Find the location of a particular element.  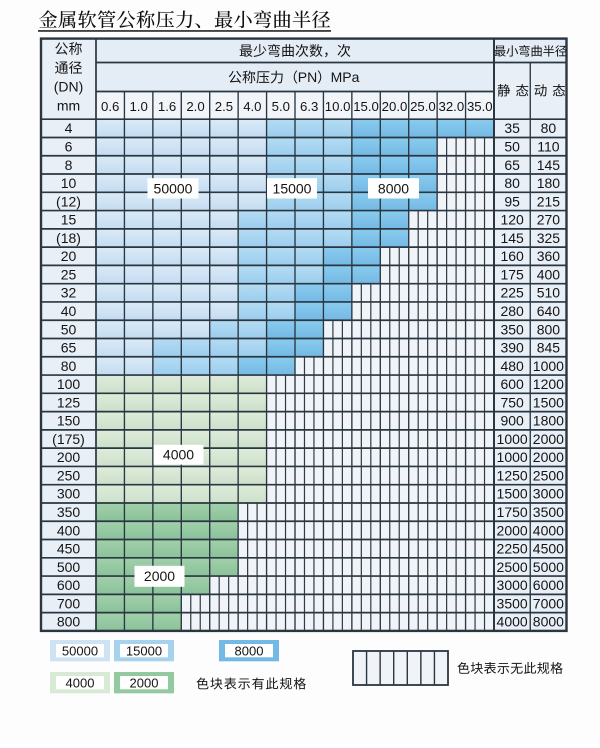

svg-text: 900 is located at coordinates (512, 421).